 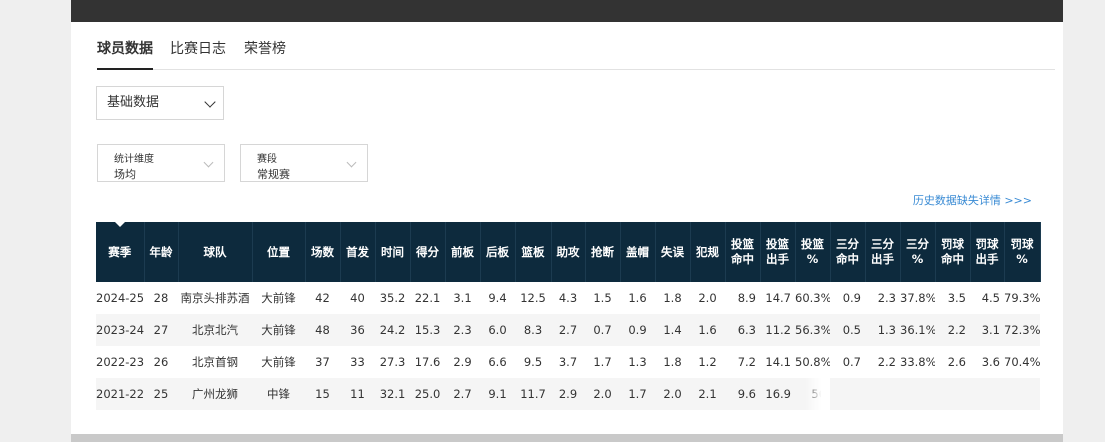 What do you see at coordinates (743, 252) in the screenshot?
I see `column-header: 投篮 命中` at bounding box center [743, 252].